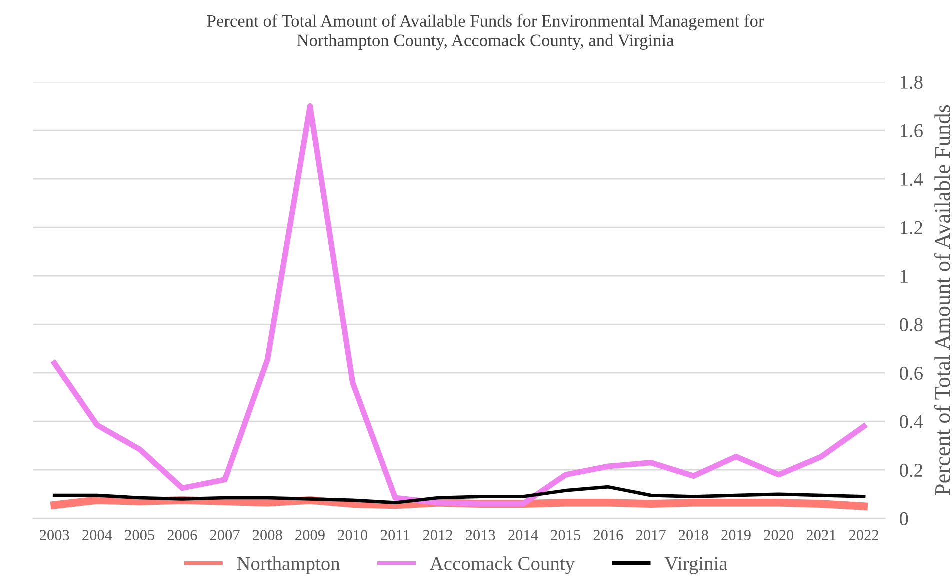 This screenshot has height=586, width=952. I want to click on y-tick-label: 1.4, so click(912, 179).